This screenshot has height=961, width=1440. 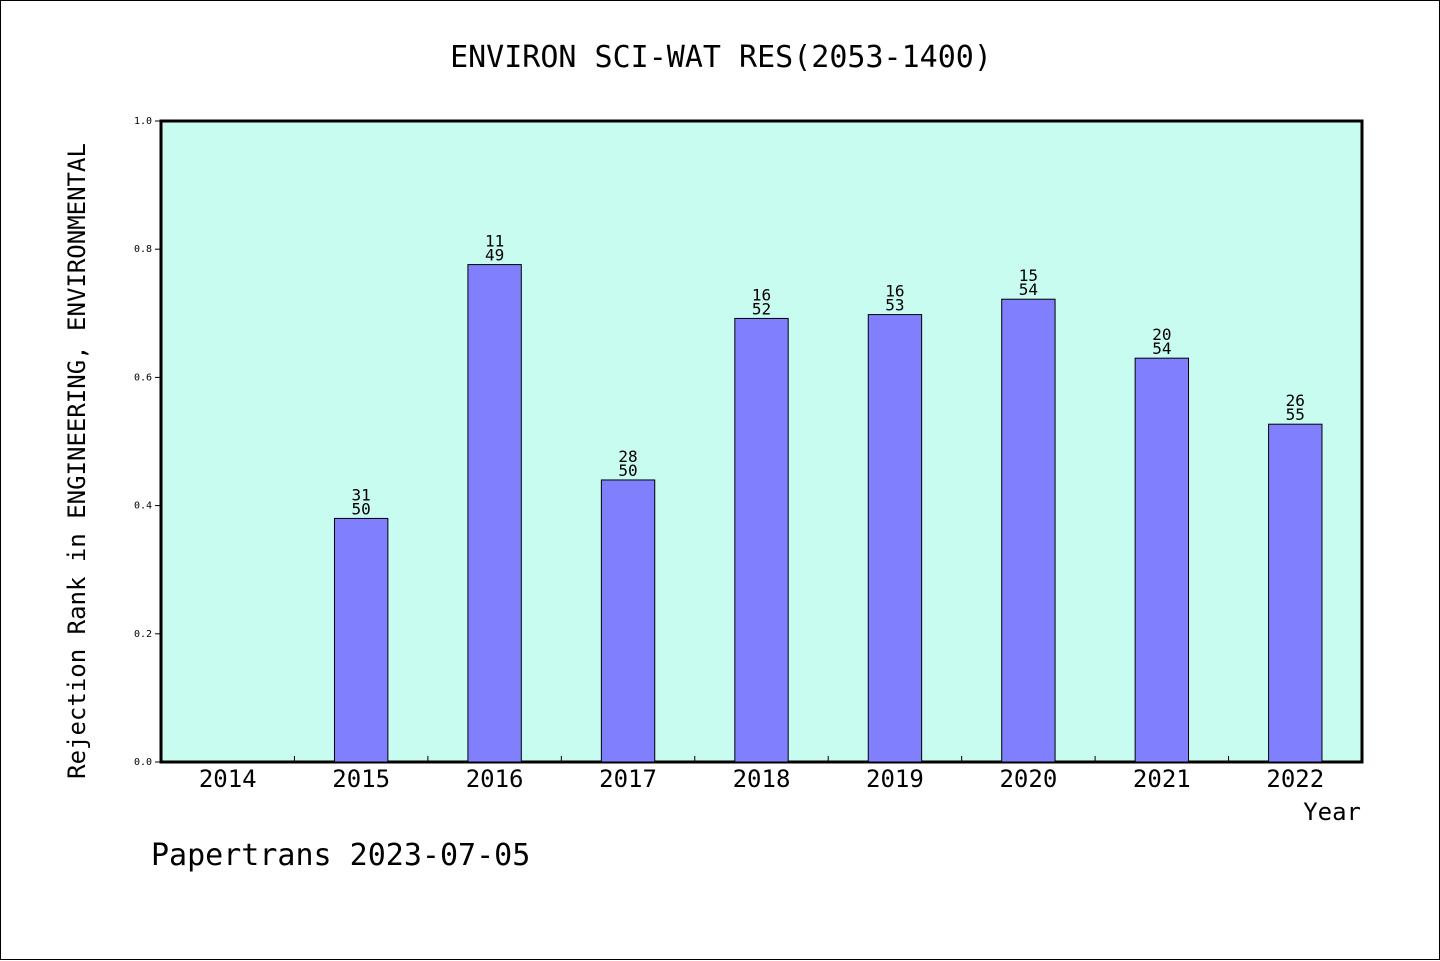 What do you see at coordinates (228, 779) in the screenshot?
I see `x-tick-label: 2014` at bounding box center [228, 779].